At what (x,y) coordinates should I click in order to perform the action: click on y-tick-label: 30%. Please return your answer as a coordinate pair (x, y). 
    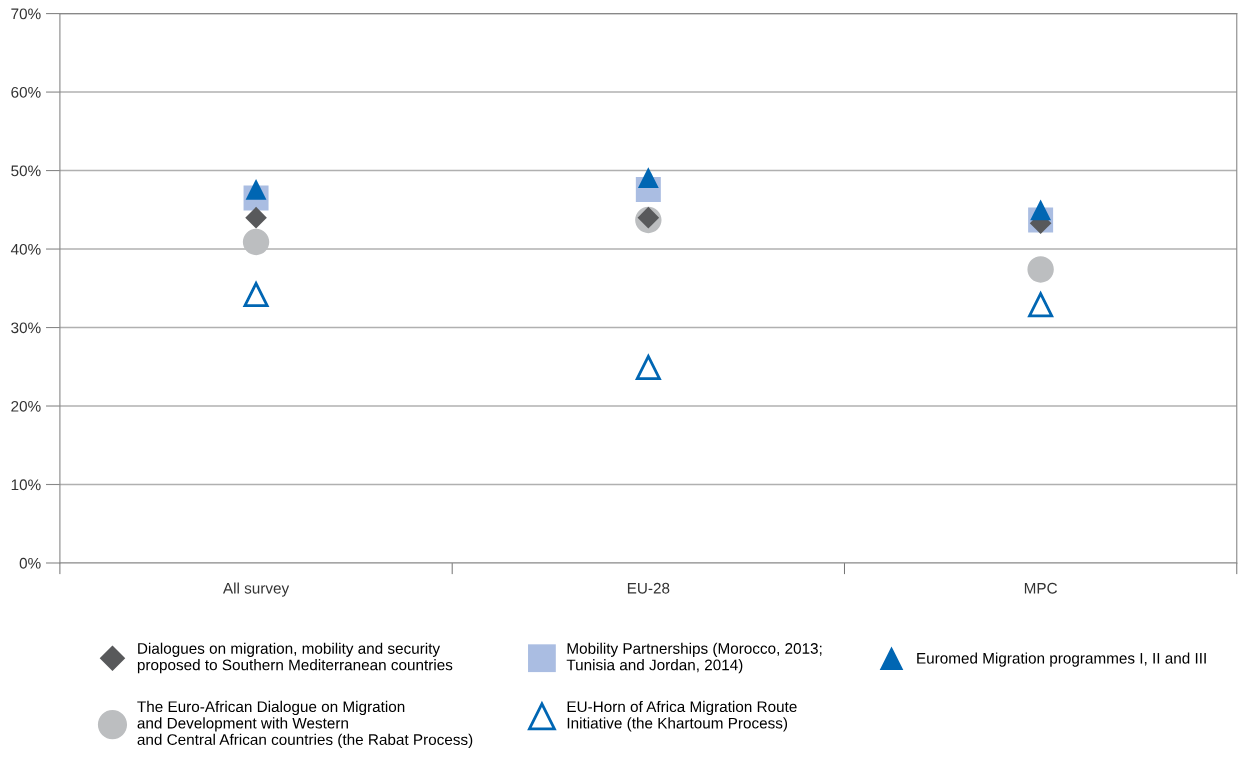
    Looking at the image, I should click on (26, 328).